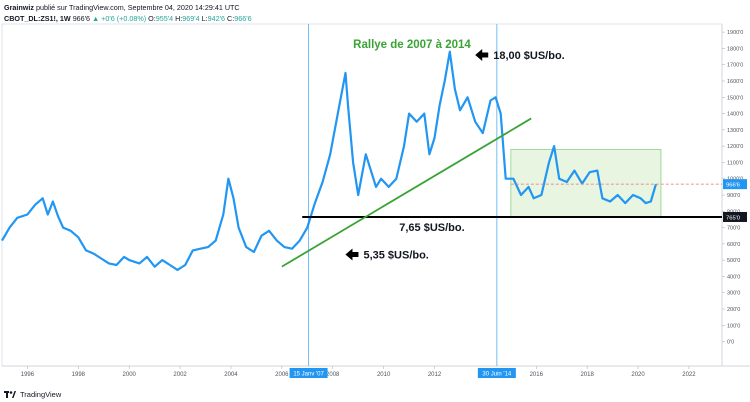 This screenshot has height=402, width=750. I want to click on y-tick-label: 600'0, so click(733, 245).